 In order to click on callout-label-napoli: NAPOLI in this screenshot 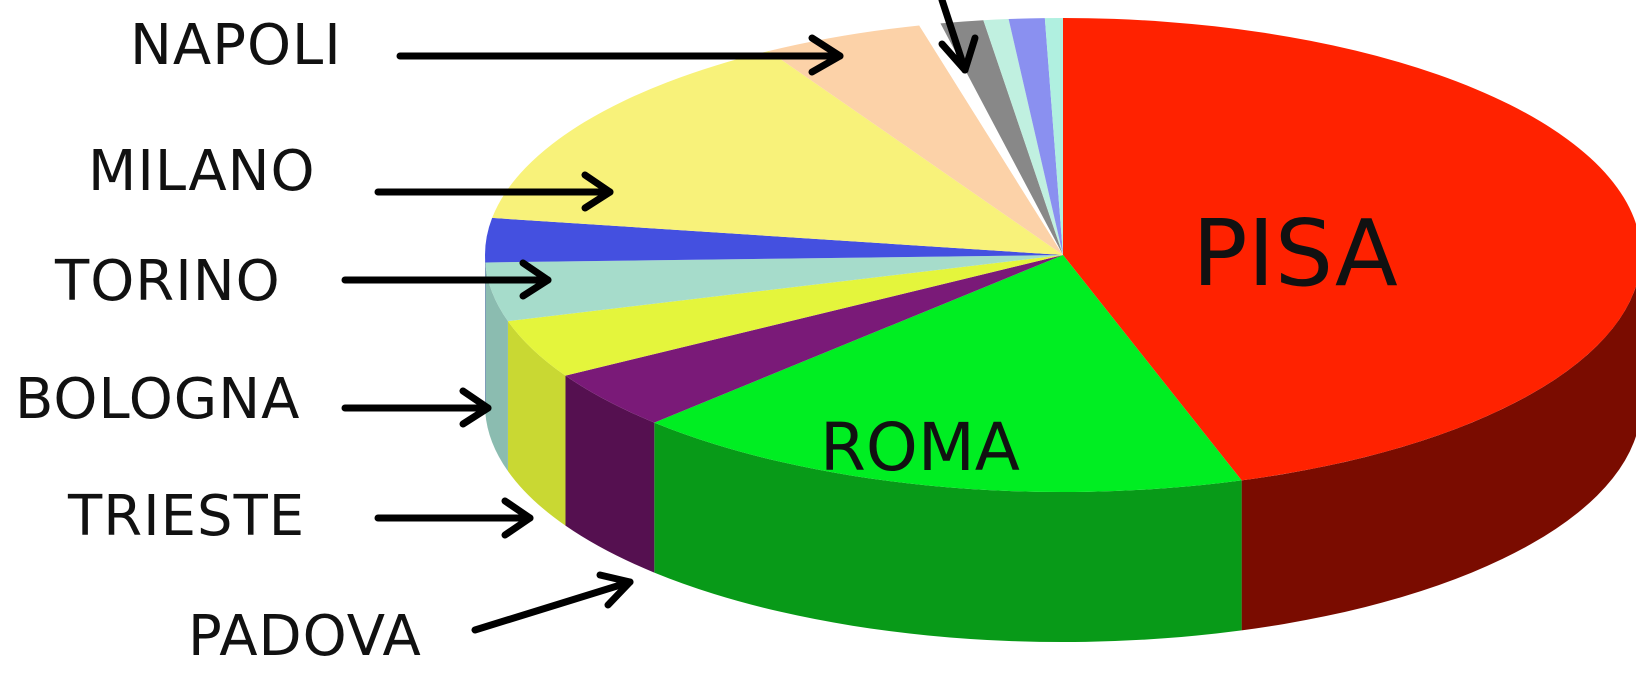, I will do `click(236, 45)`.